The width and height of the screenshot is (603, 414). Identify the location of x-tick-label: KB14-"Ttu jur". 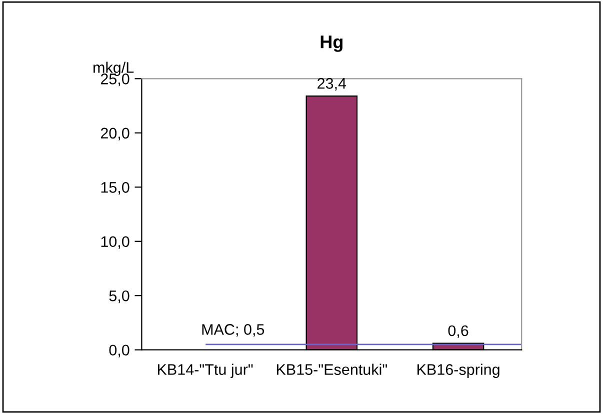
(205, 371).